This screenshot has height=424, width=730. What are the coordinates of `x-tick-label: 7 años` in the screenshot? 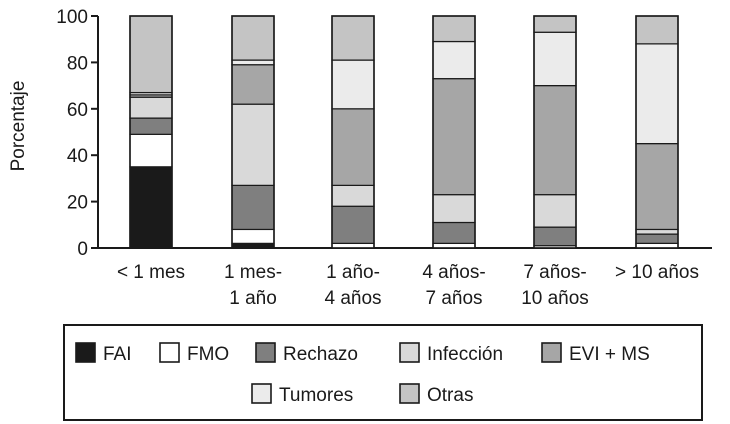 It's located at (453, 298).